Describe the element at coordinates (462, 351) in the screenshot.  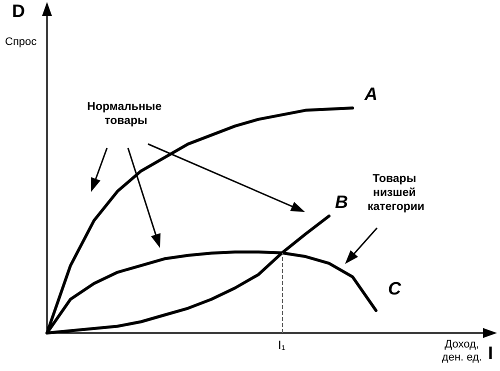
I see `text: Доход, ден. ед.` at that location.